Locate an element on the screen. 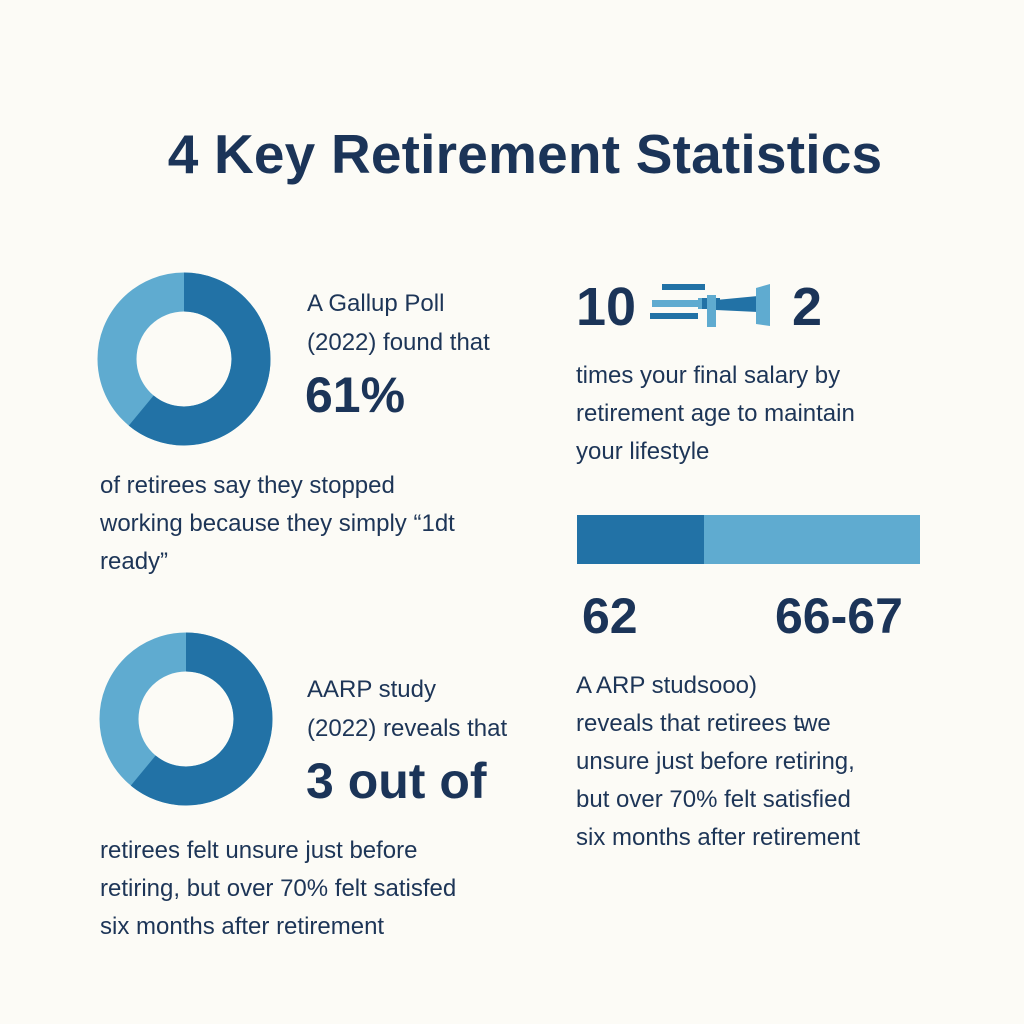  stat1-value: 61% is located at coordinates (355, 395).